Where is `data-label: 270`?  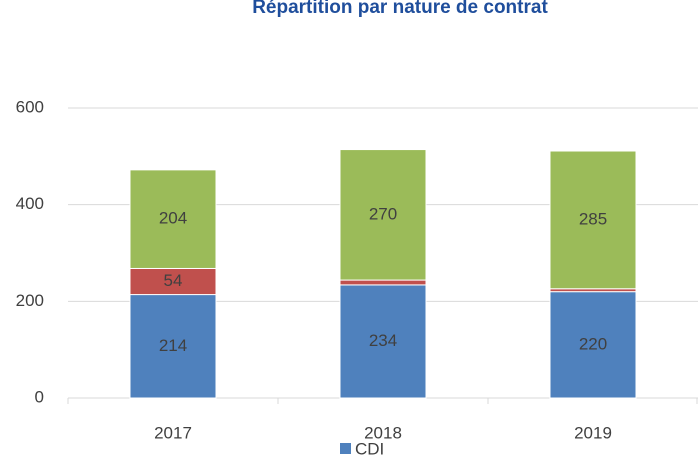 data-label: 270 is located at coordinates (383, 213).